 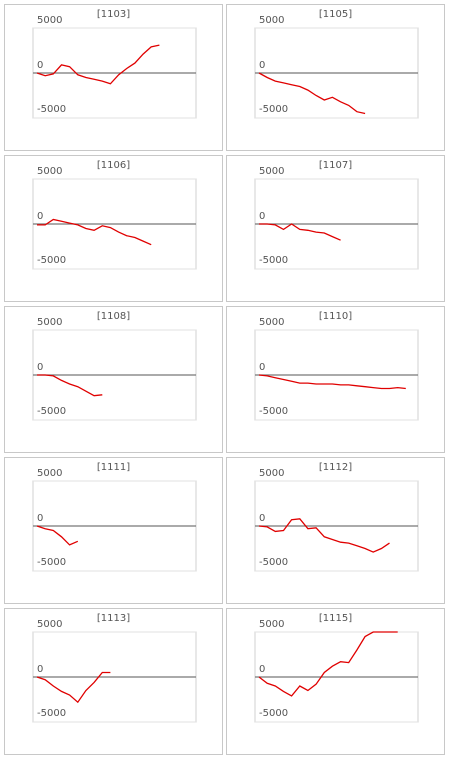 I want to click on chart-panel: [1115] 5000 0 -5000, so click(x=335, y=681).